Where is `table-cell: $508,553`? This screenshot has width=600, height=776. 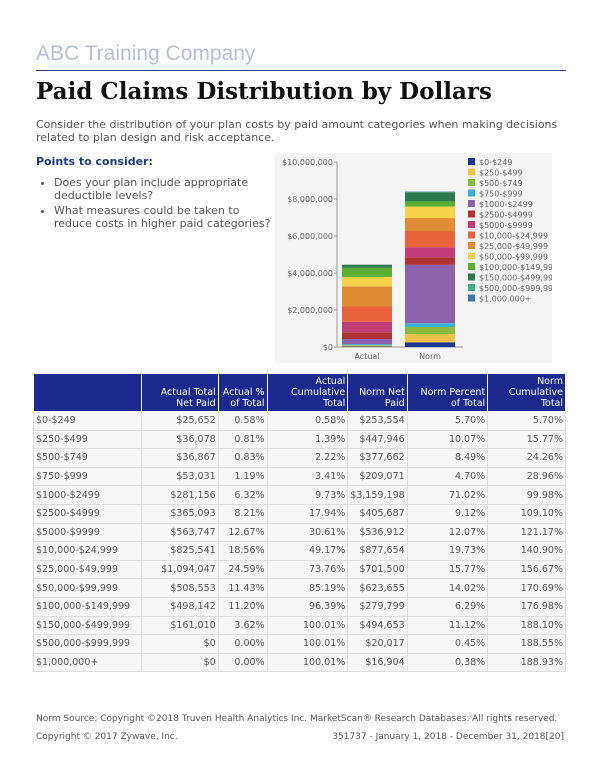
table-cell: $508,553 is located at coordinates (179, 588).